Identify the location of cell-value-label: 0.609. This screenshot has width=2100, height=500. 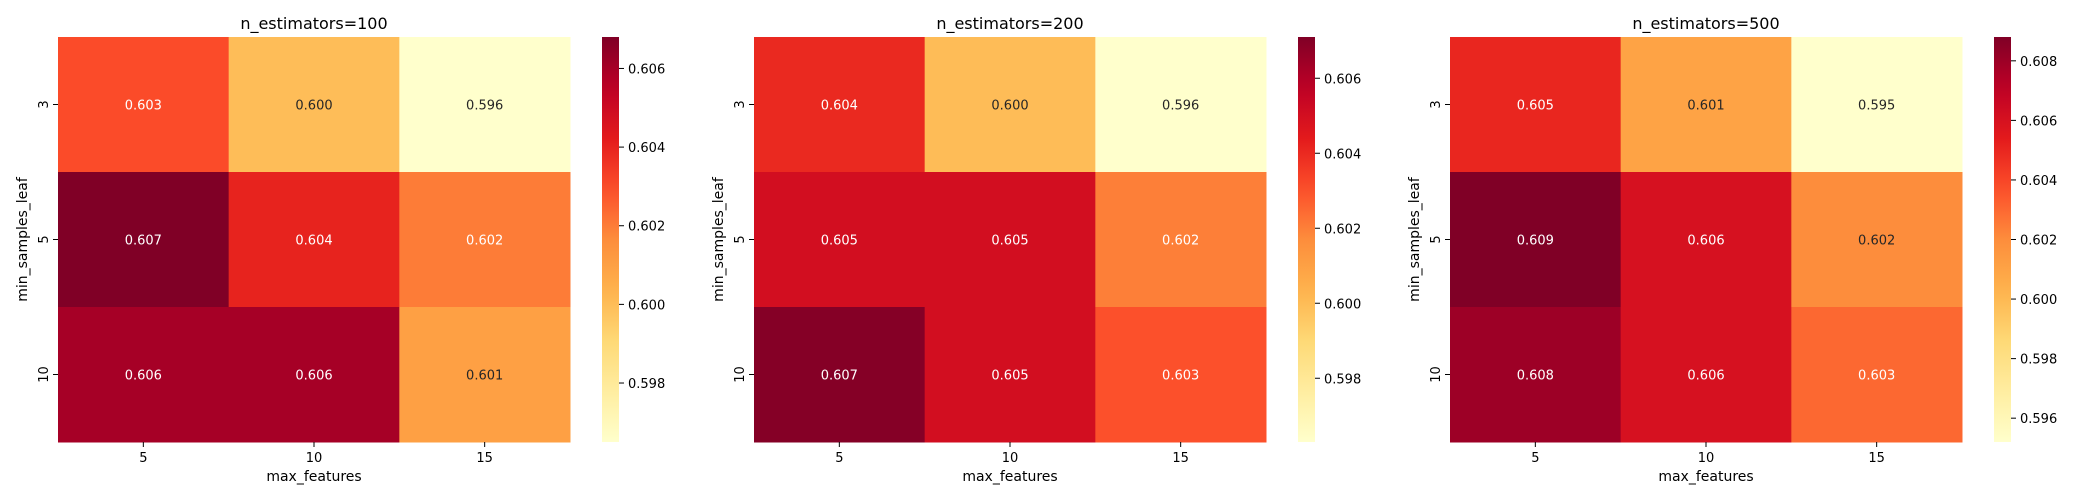
(1535, 241).